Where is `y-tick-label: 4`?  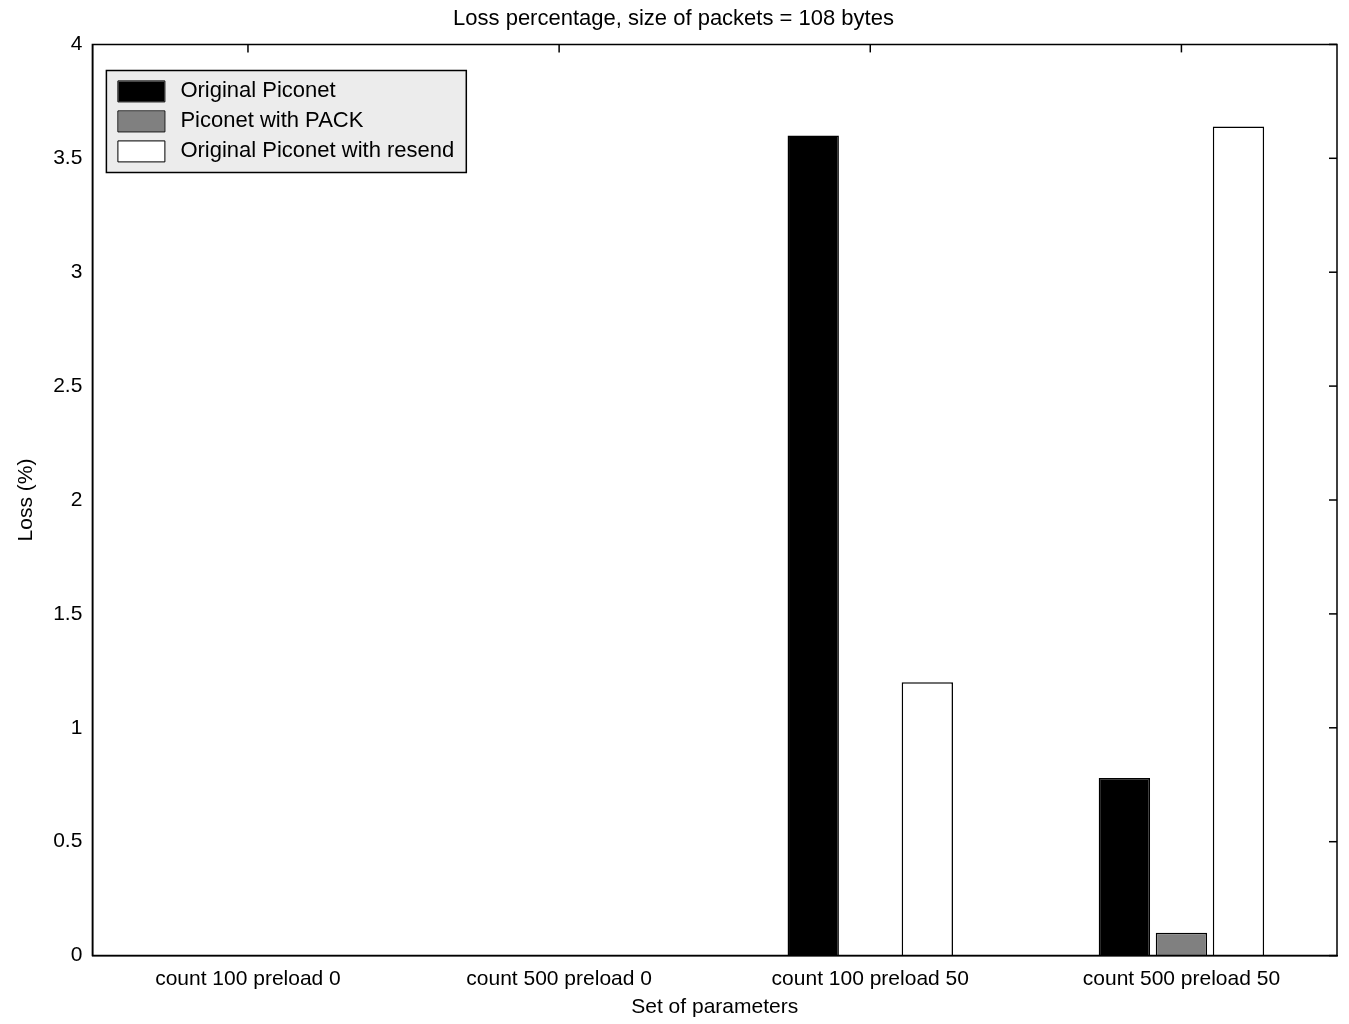 y-tick-label: 4 is located at coordinates (76, 43).